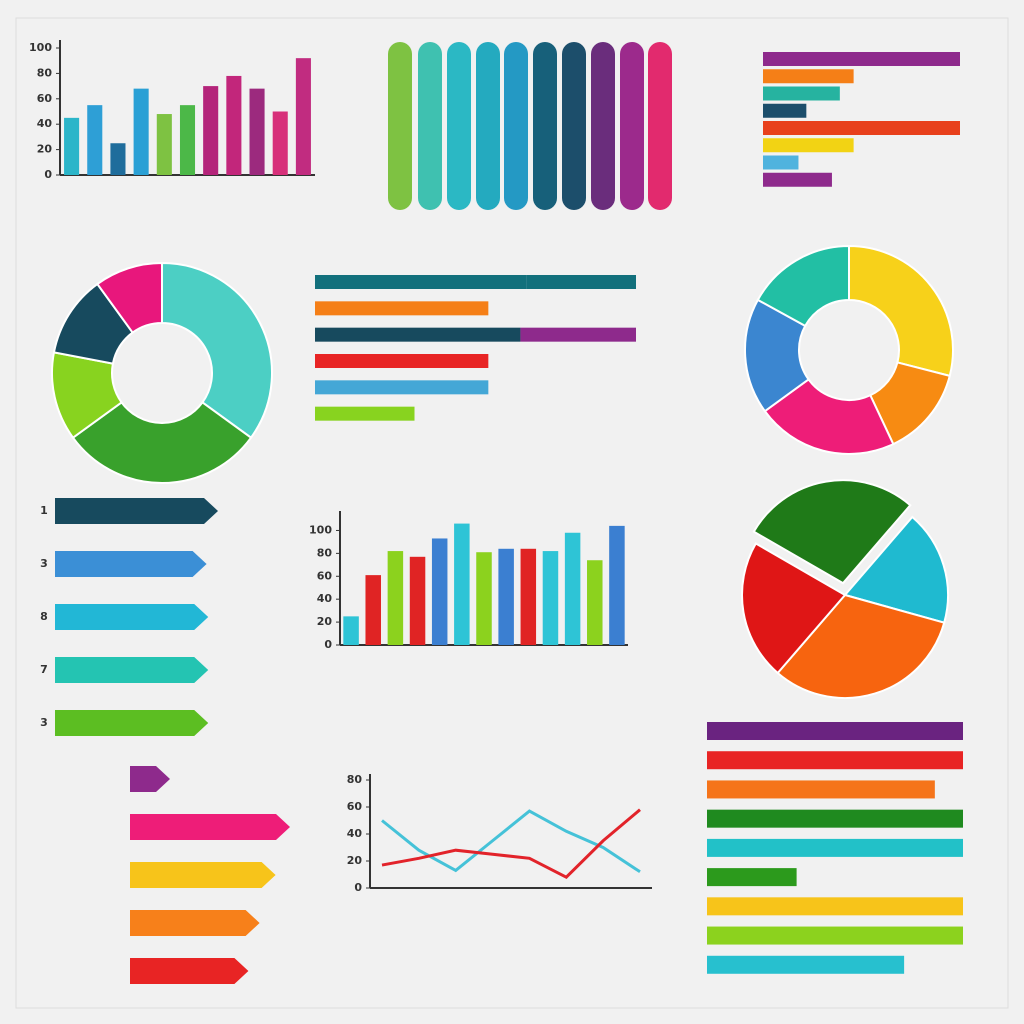 The width and height of the screenshot is (1024, 1024). Describe the element at coordinates (44, 669) in the screenshot. I see `row-label: 7` at that location.